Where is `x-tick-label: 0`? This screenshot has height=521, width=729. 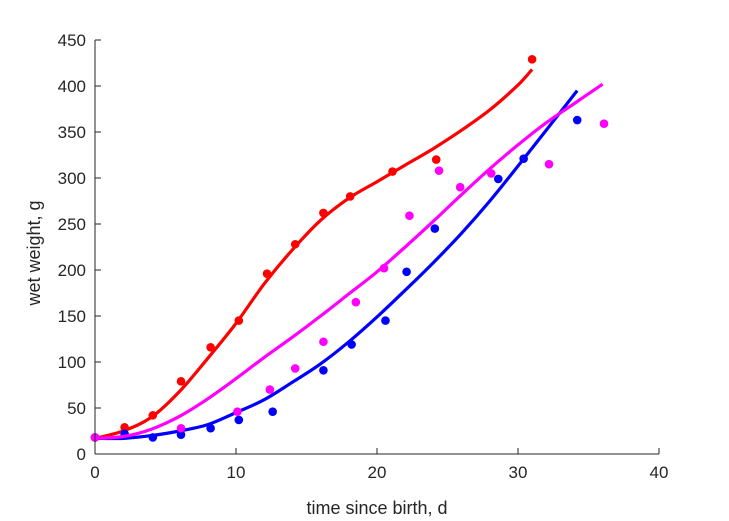
x-tick-label: 0 is located at coordinates (94, 472).